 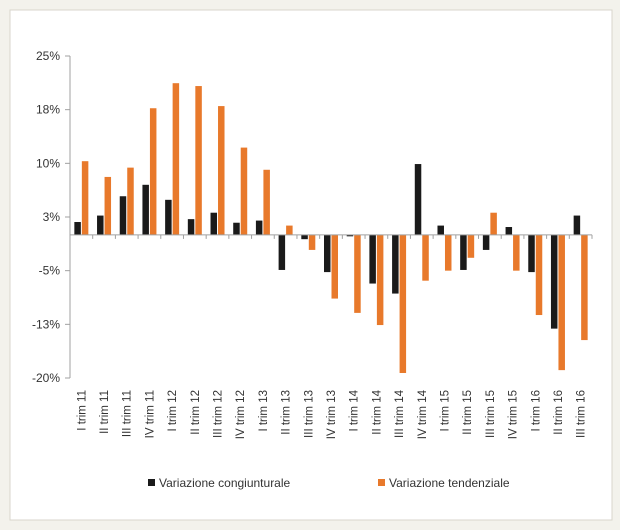 What do you see at coordinates (536, 411) in the screenshot?
I see `x-tick-label: I trim 16` at bounding box center [536, 411].